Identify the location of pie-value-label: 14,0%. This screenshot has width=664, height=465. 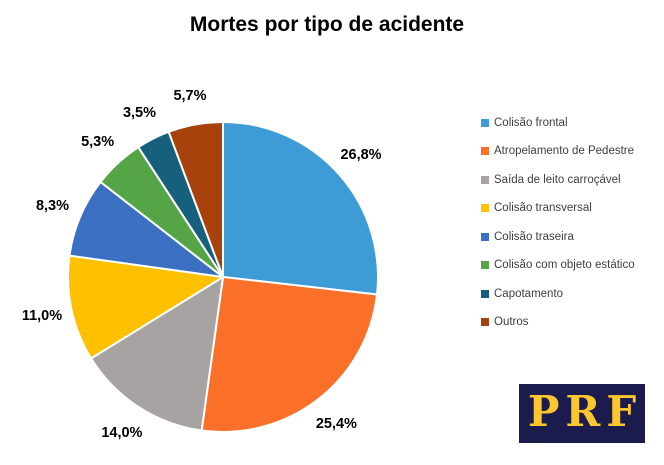
(121, 433).